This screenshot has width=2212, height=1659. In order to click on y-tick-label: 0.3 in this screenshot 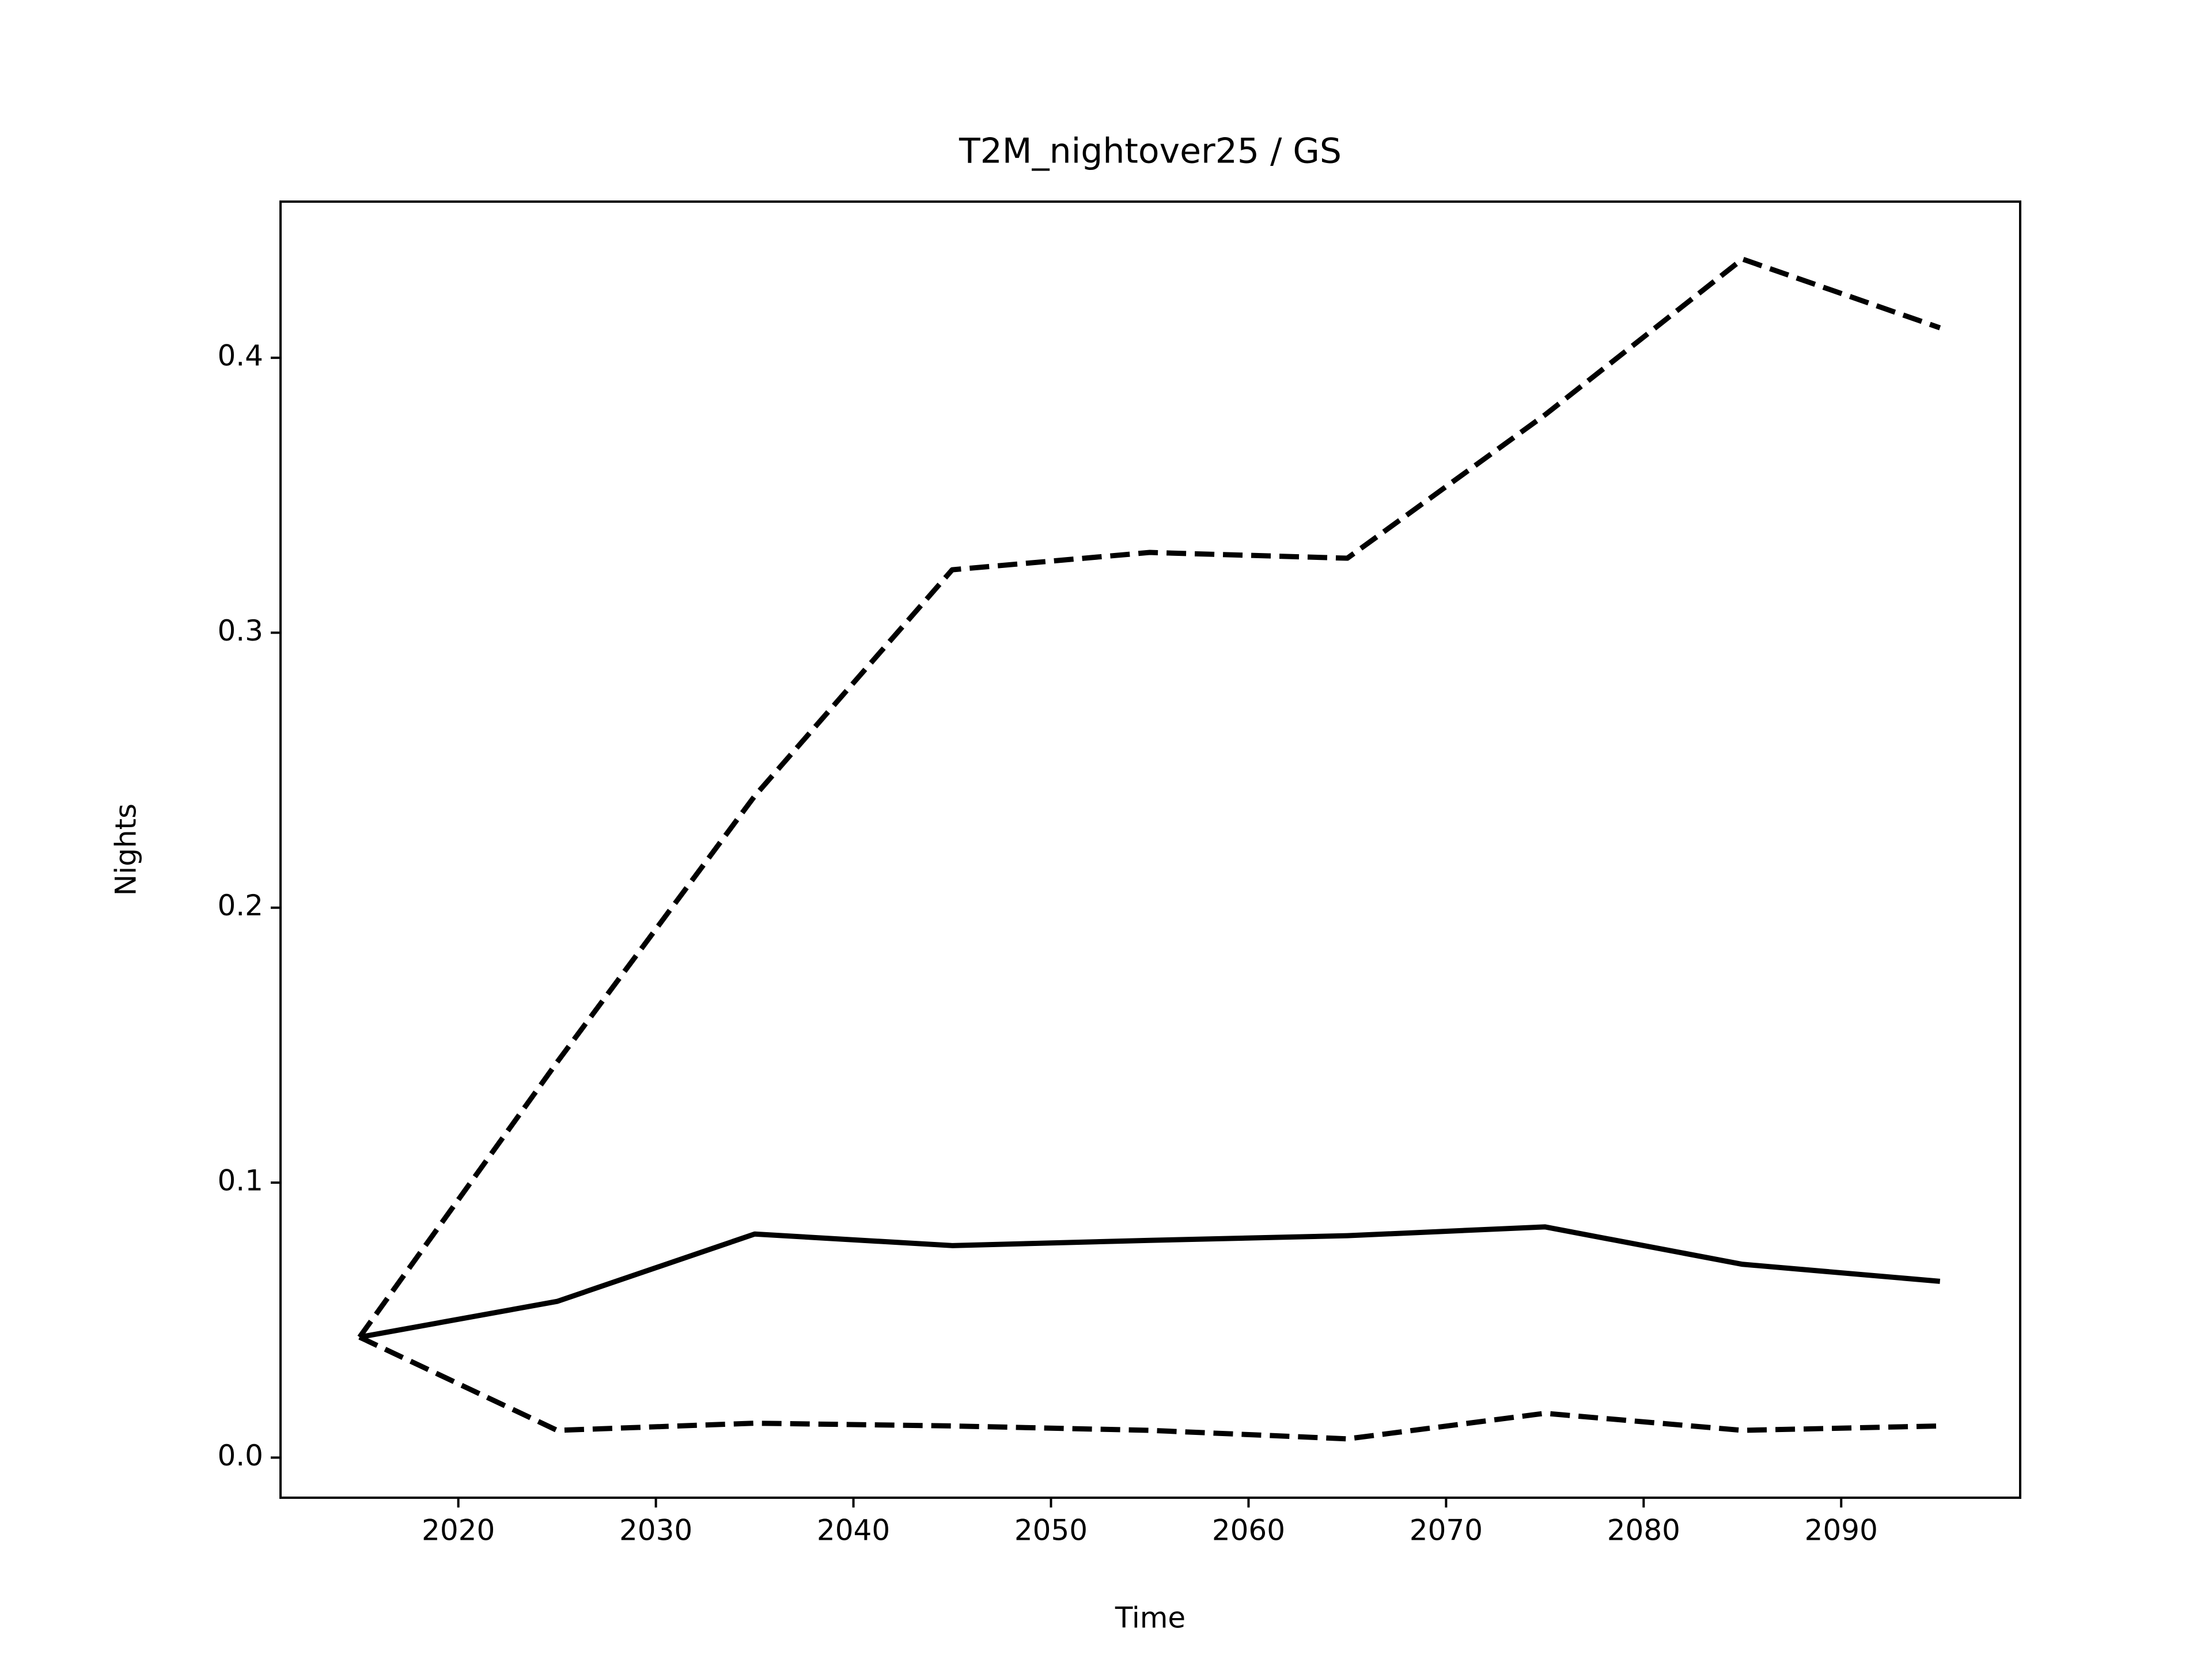, I will do `click(240, 630)`.